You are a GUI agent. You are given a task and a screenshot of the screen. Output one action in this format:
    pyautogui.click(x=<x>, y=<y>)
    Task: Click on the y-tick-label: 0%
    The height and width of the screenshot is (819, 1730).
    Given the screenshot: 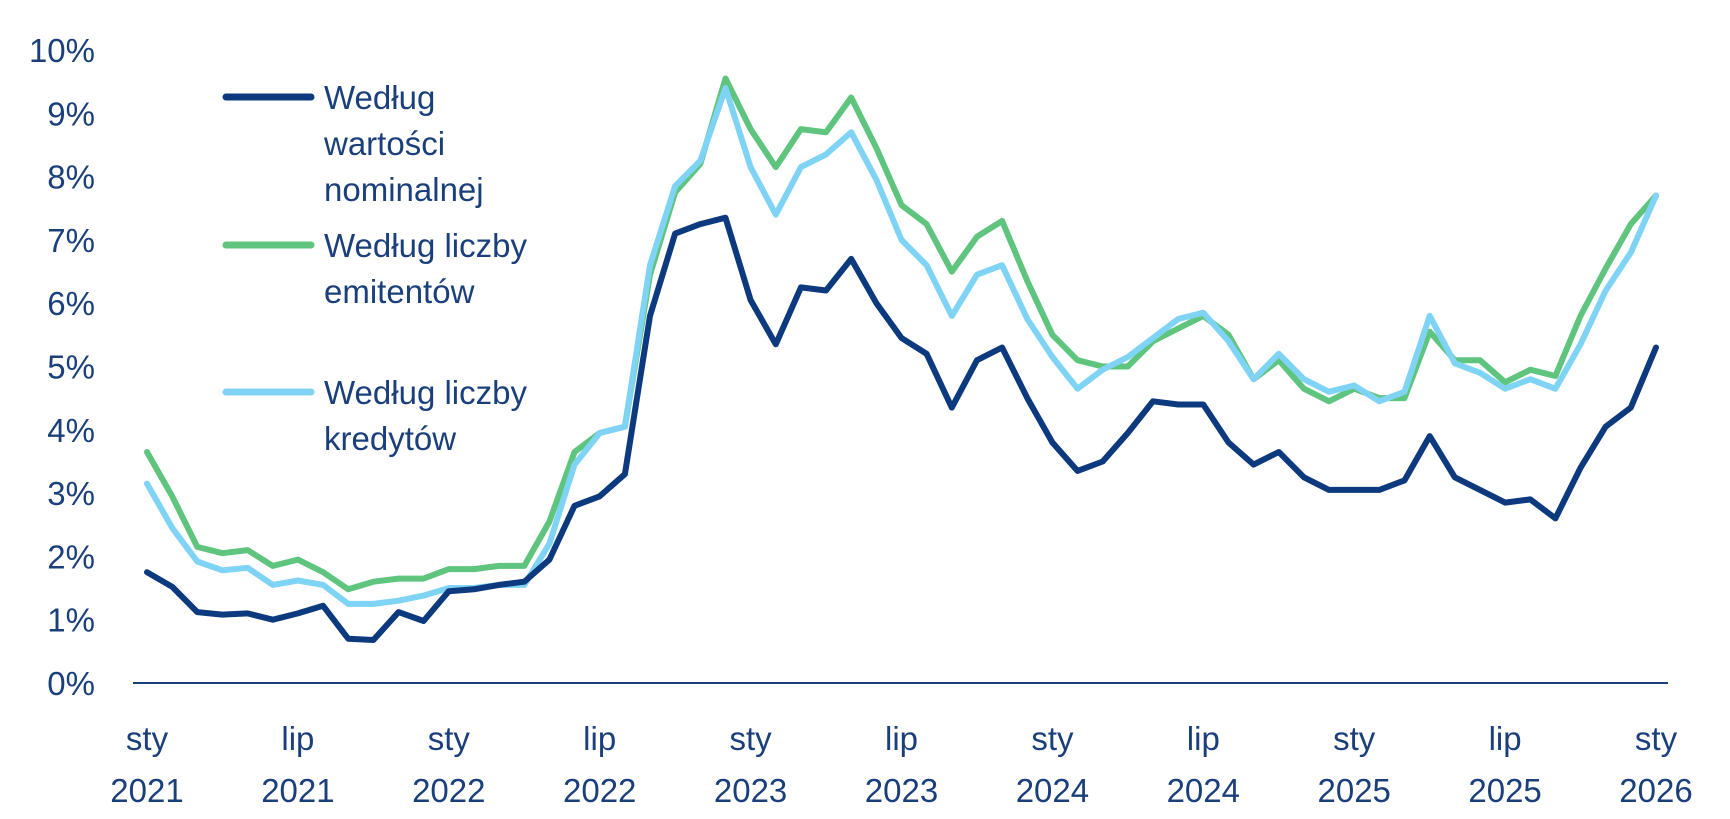 What is the action you would take?
    pyautogui.click(x=71, y=683)
    